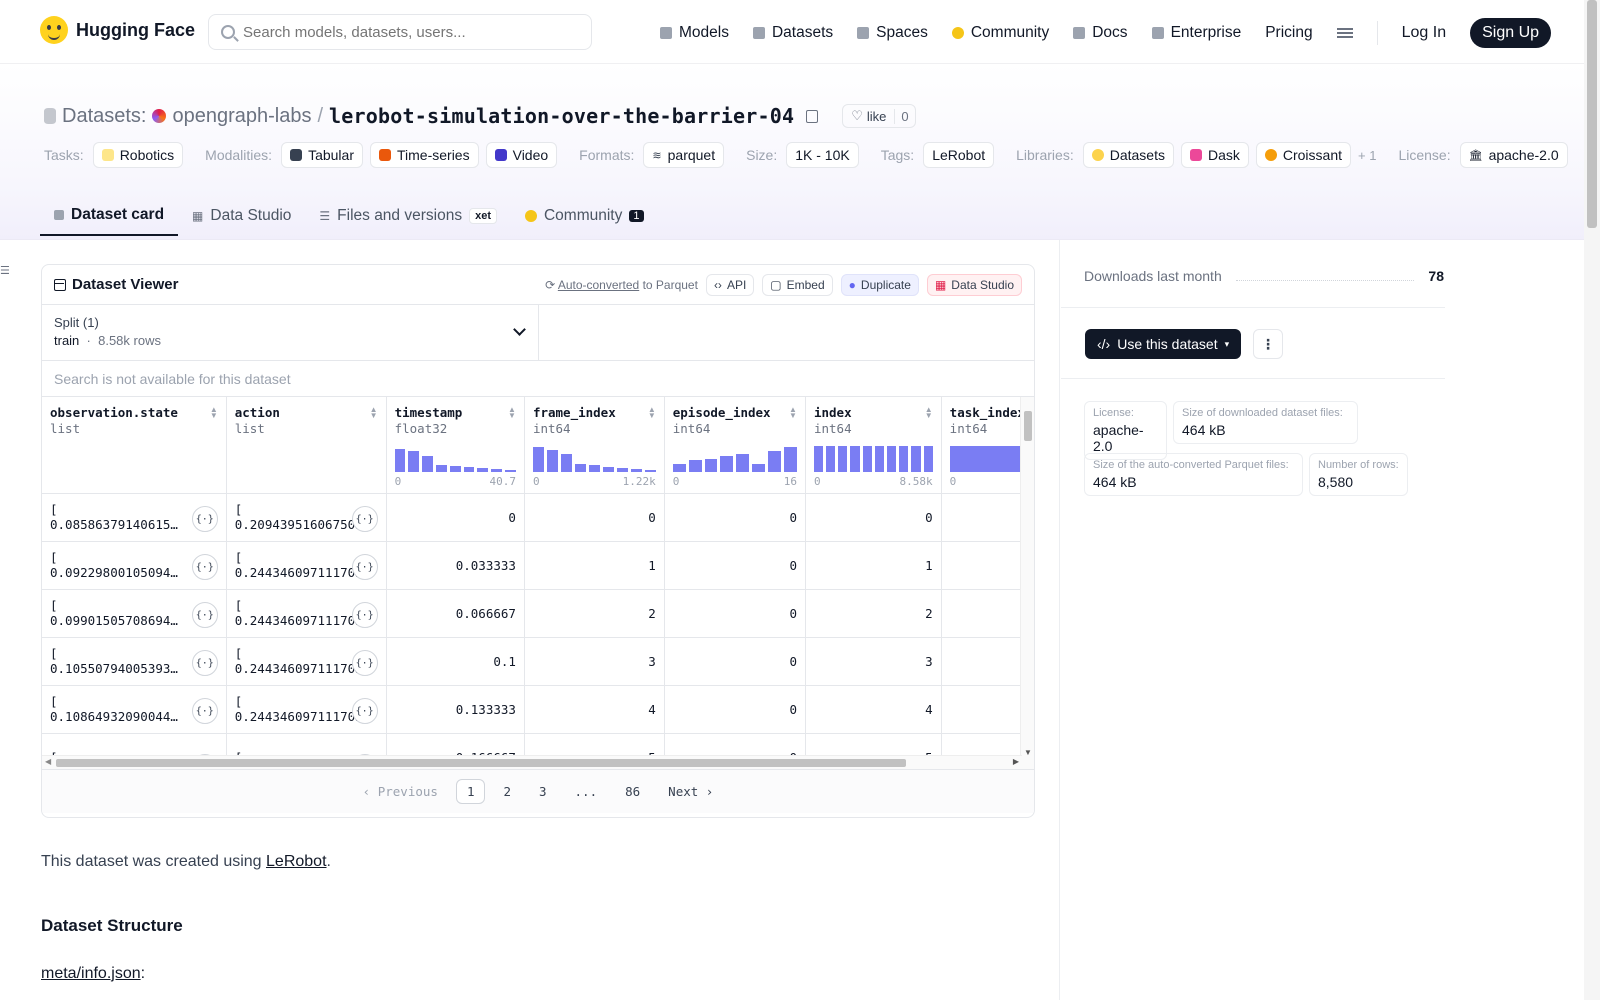 This screenshot has height=1000, width=1600. Describe the element at coordinates (134, 445) in the screenshot. I see `column-header: observation.state list ▲ ▼` at that location.